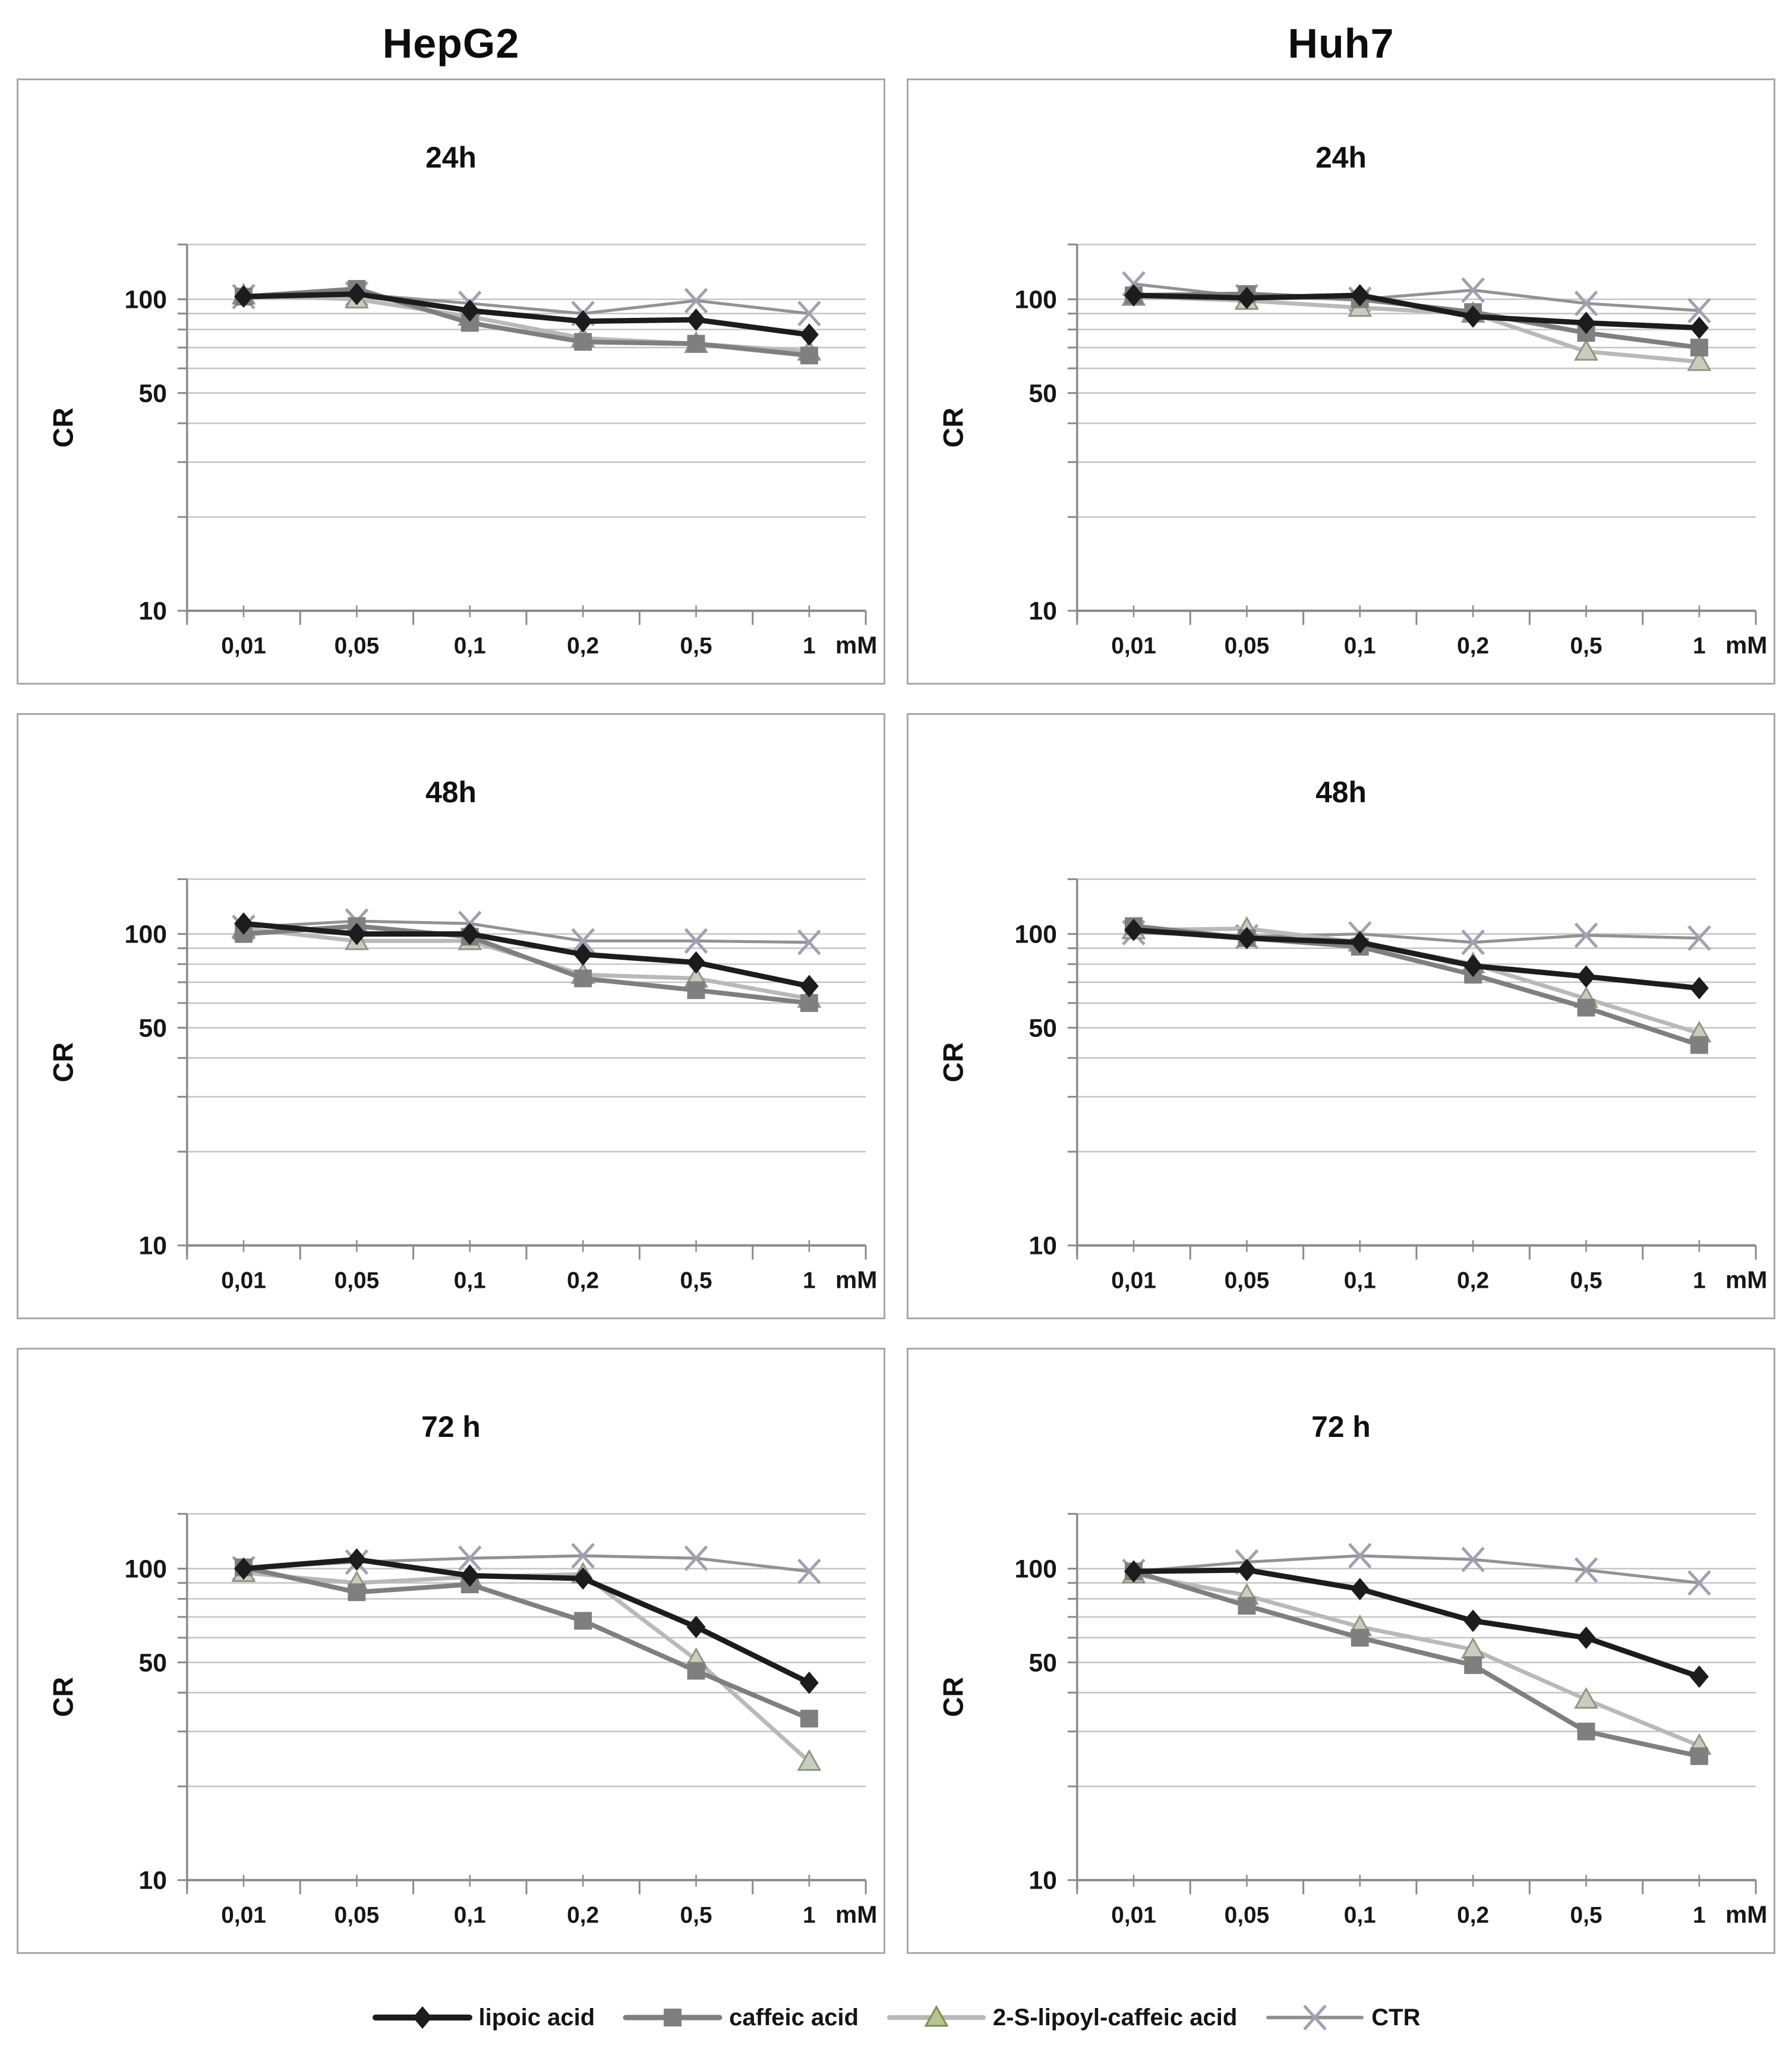  I want to click on chart-panel-huh7-48h: 48h 100 50 10 0,01 0,05 0,1 0,2 0,5 1 mM CR, so click(1341, 1016).